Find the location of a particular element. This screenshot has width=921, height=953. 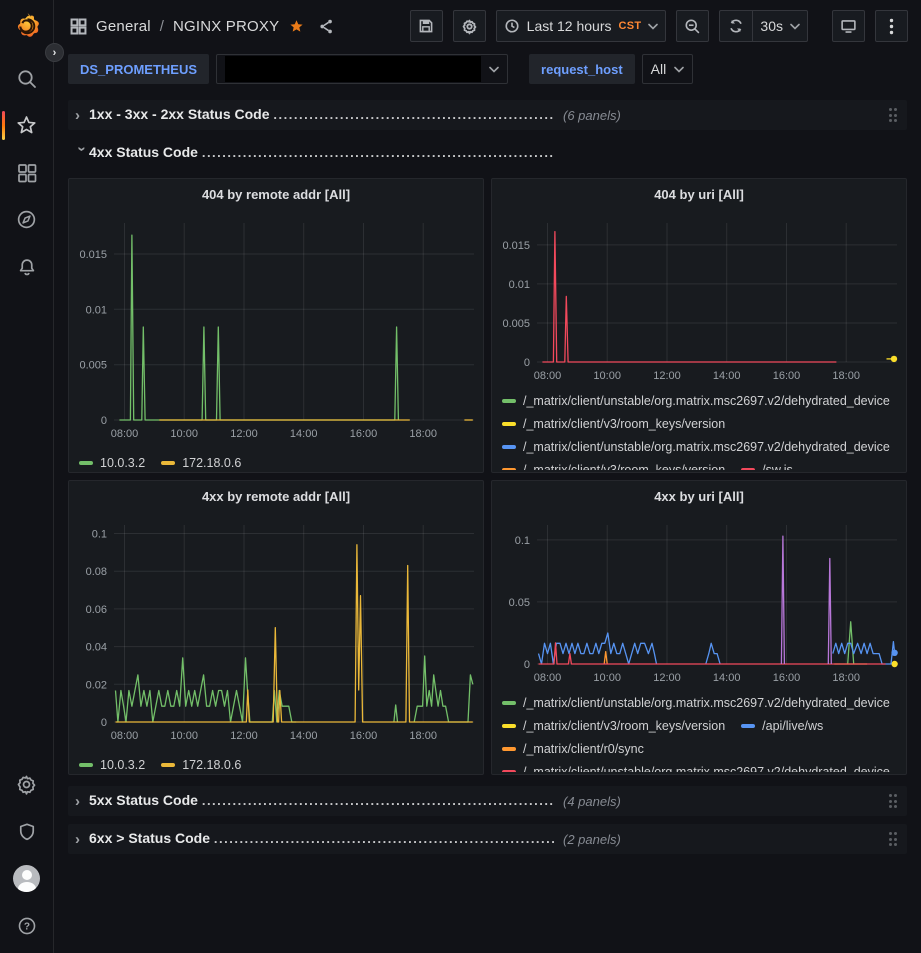

svg-text: 0 is located at coordinates (527, 363).